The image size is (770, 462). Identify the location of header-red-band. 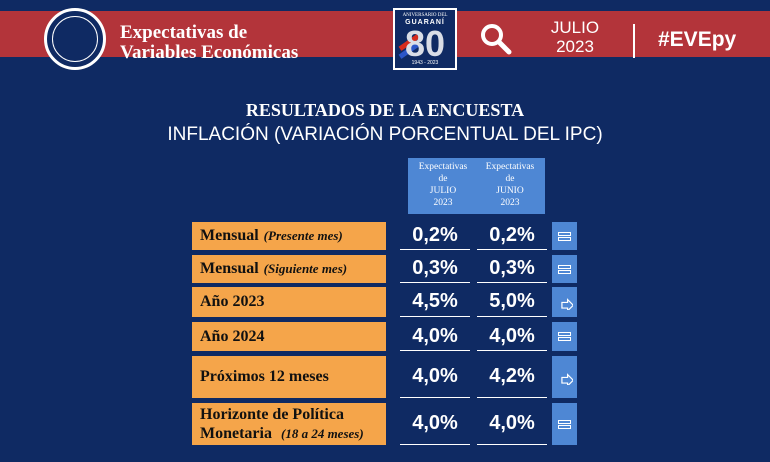
(385, 34).